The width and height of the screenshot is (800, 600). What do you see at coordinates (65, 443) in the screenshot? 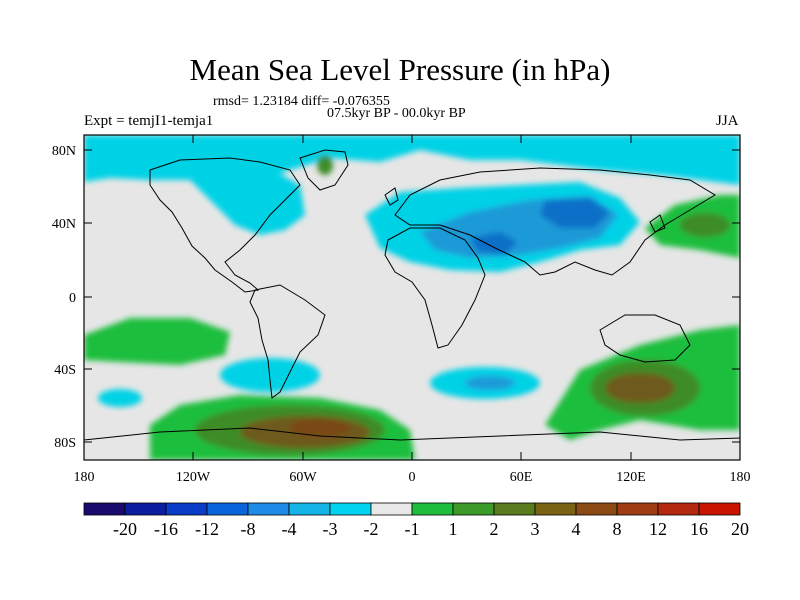
I see `lat-label: 80S` at bounding box center [65, 443].